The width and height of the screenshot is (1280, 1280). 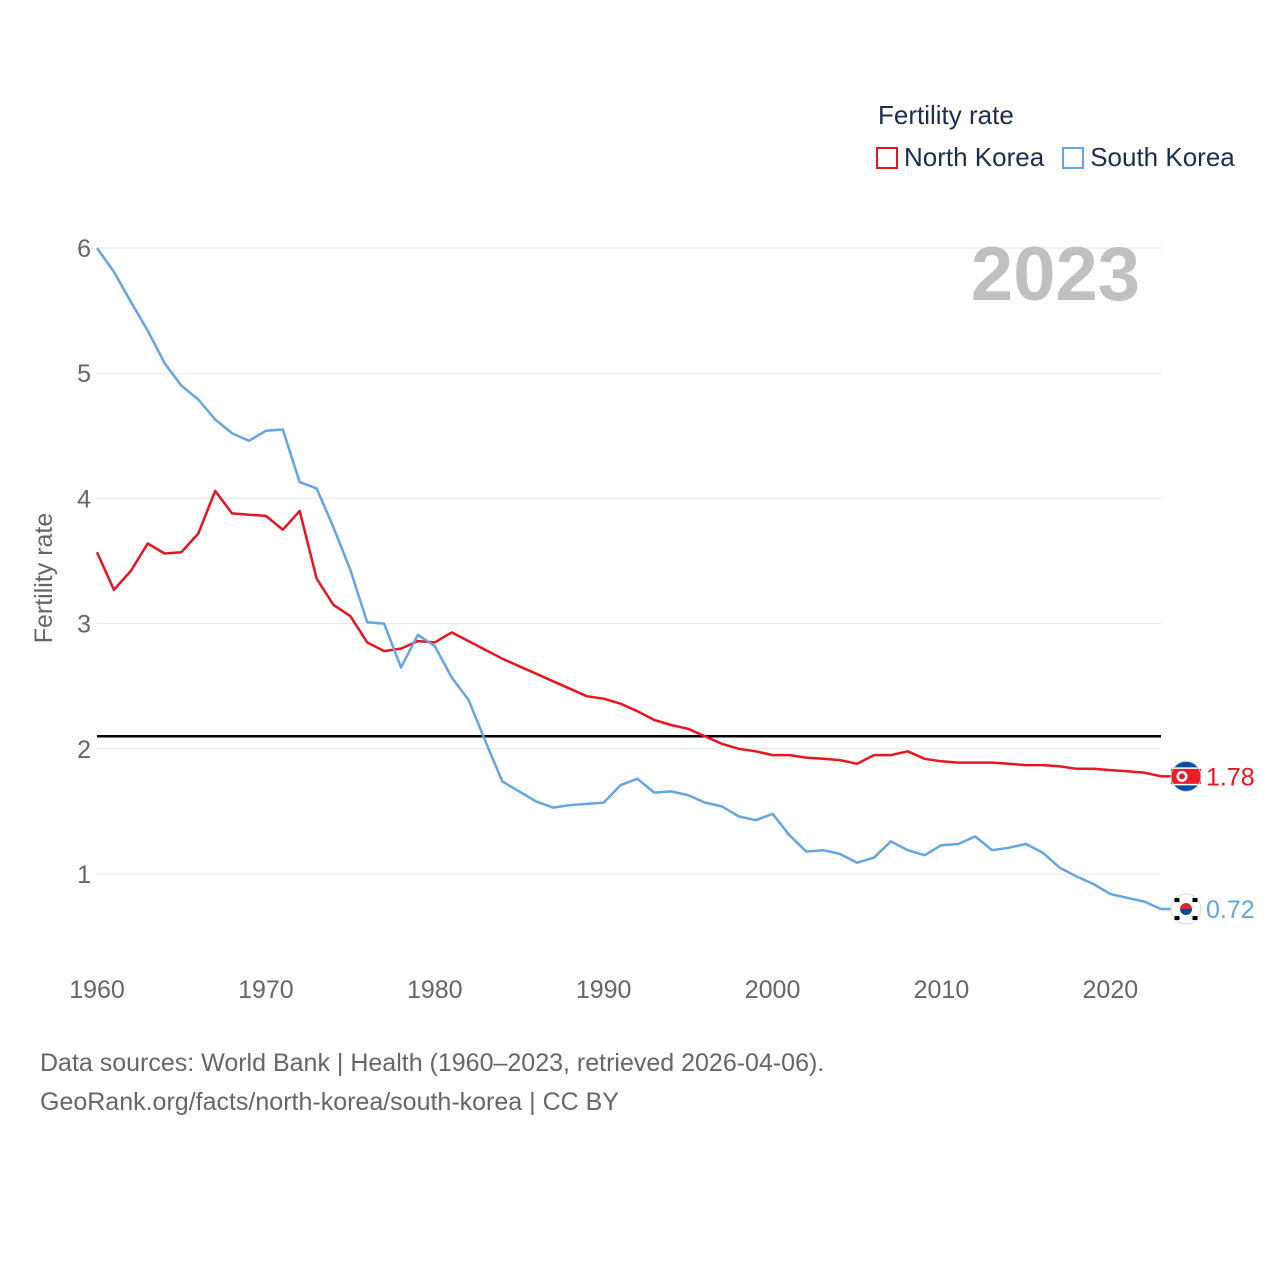 I want to click on x-tick-label: 1990, so click(x=604, y=990).